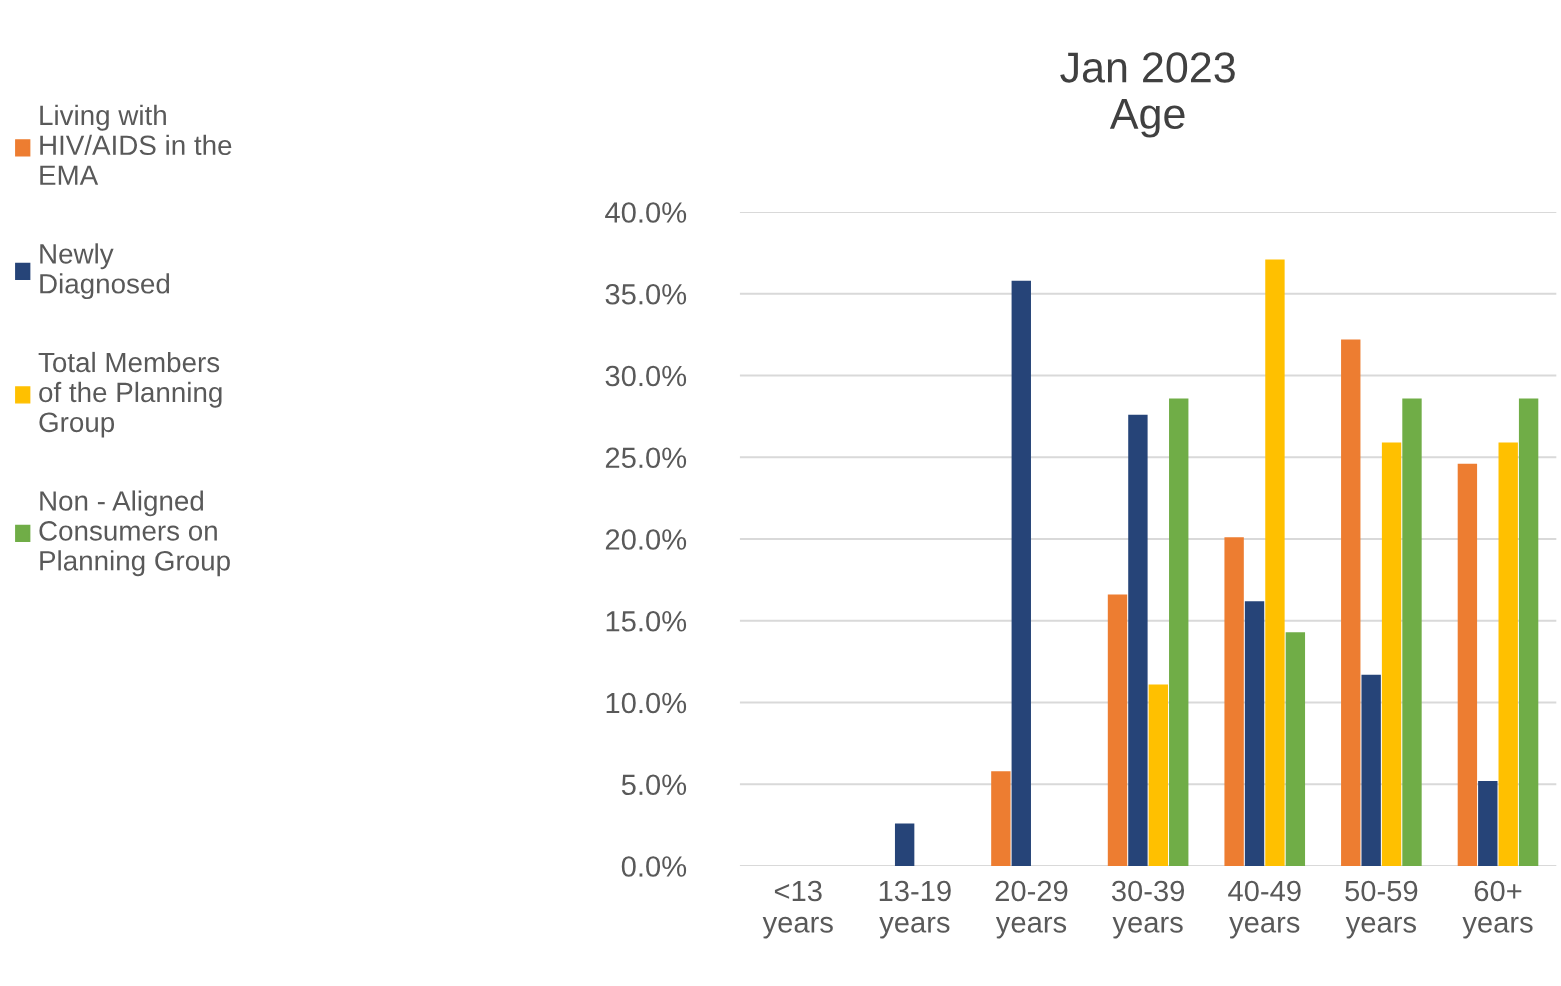  I want to click on y-tick-label: 30.0%, so click(646, 376).